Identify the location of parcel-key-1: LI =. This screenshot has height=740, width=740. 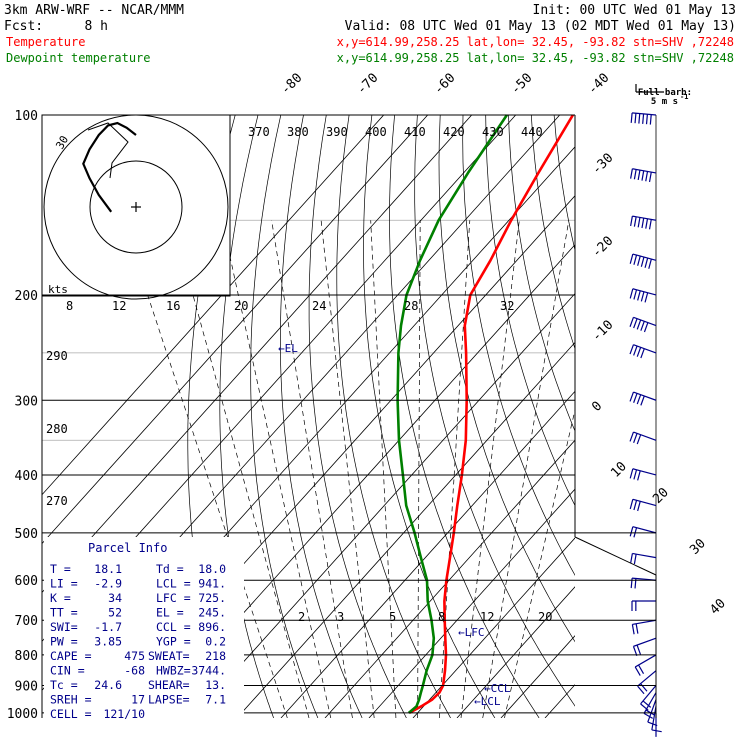
(64, 584).